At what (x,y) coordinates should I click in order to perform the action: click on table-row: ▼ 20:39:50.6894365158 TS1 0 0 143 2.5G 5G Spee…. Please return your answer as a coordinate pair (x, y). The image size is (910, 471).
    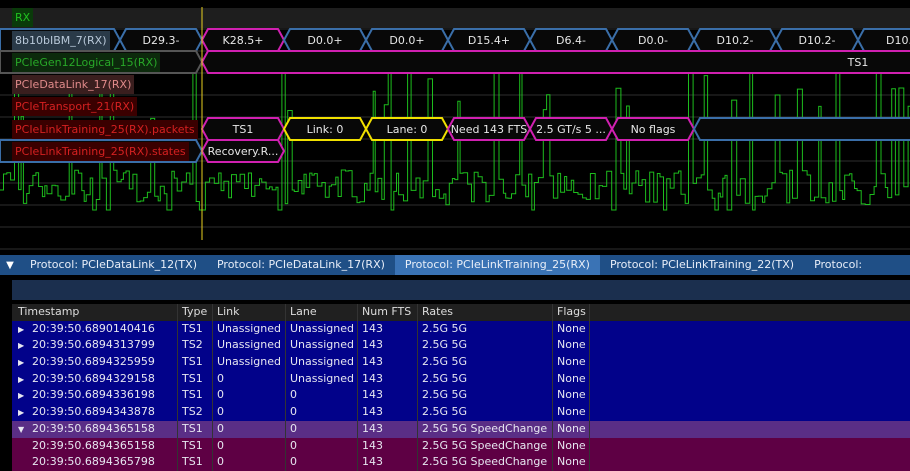
    Looking at the image, I should click on (461, 429).